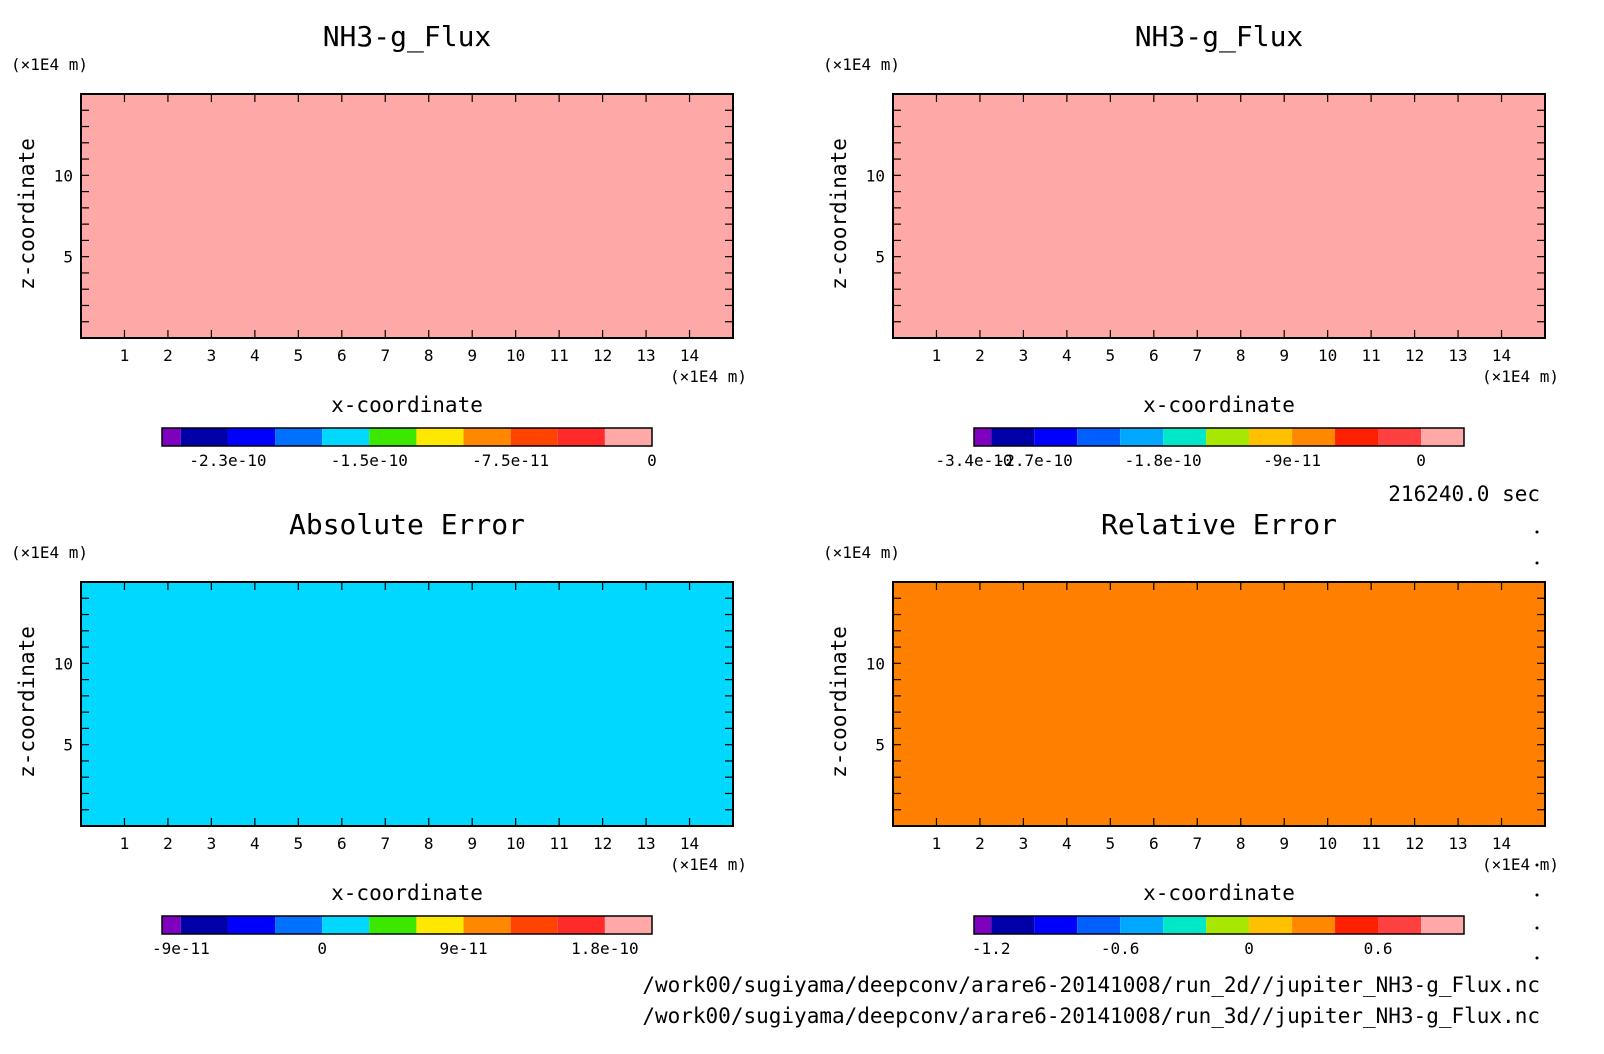 Image resolution: width=1604 pixels, height=1054 pixels. I want to click on plot-frame, so click(1219, 216).